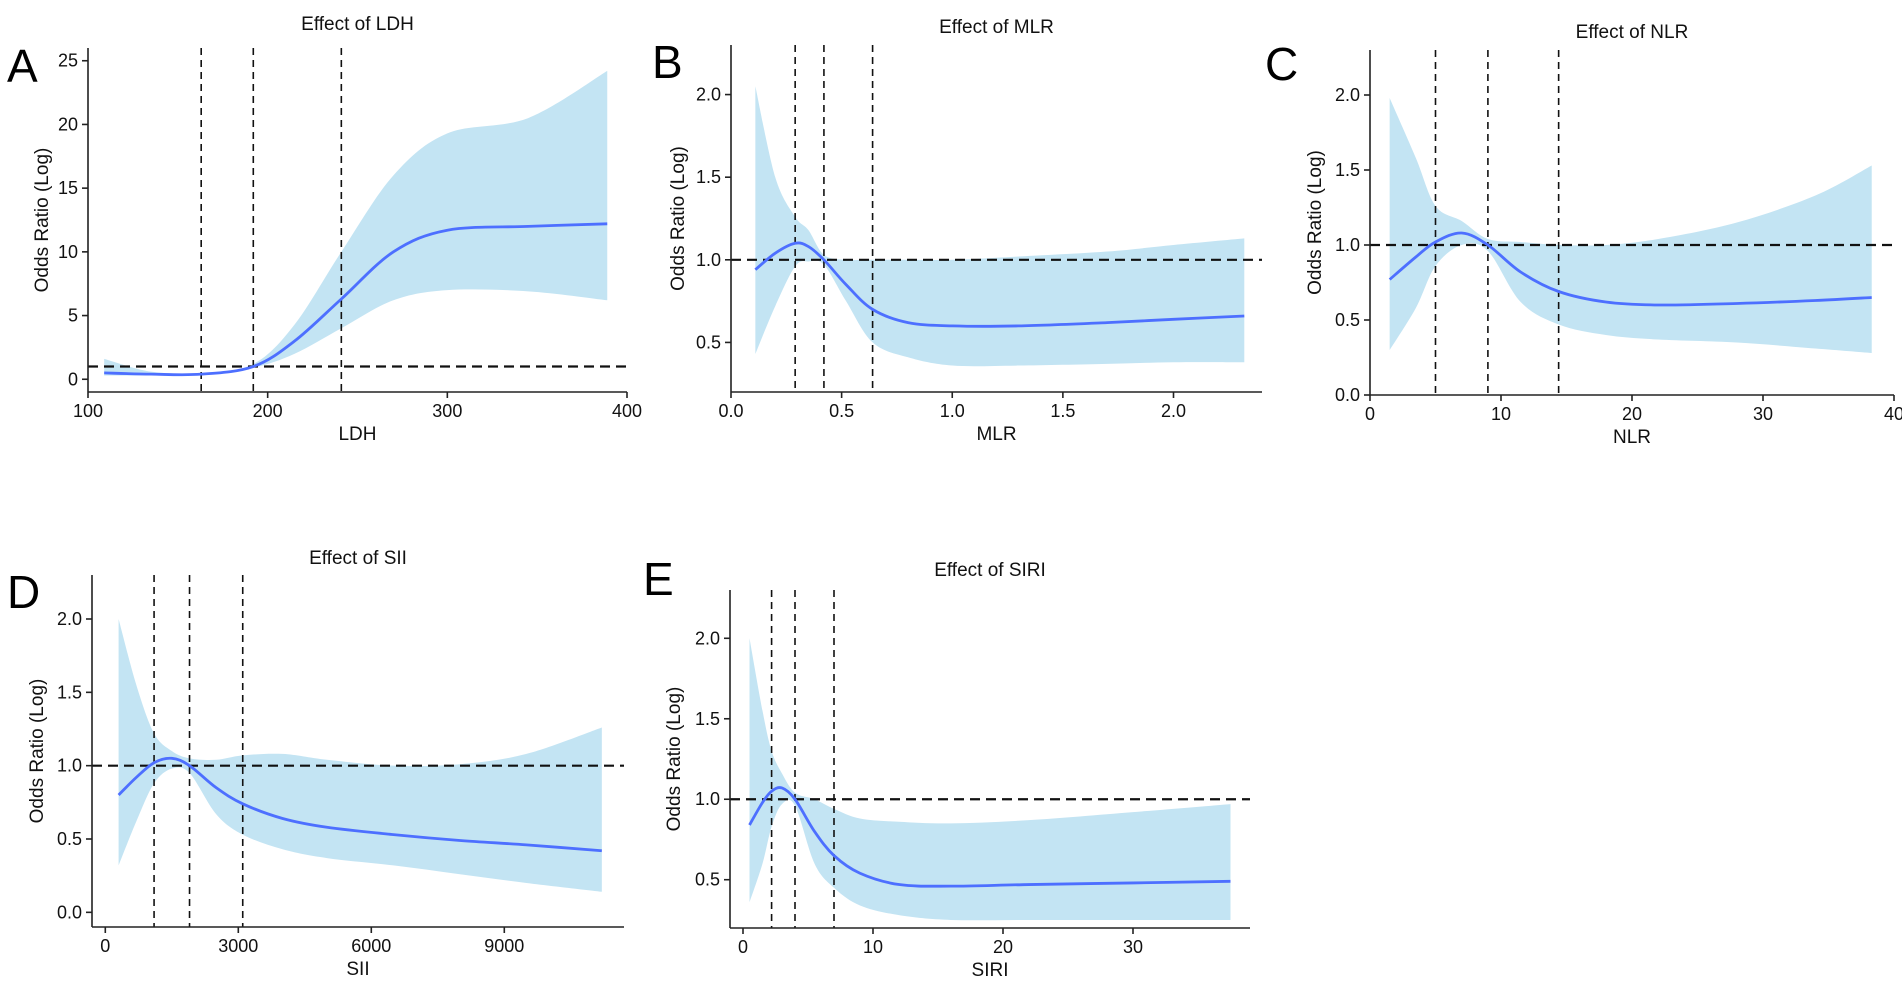  I want to click on x-tick-label: 6000, so click(371, 946).